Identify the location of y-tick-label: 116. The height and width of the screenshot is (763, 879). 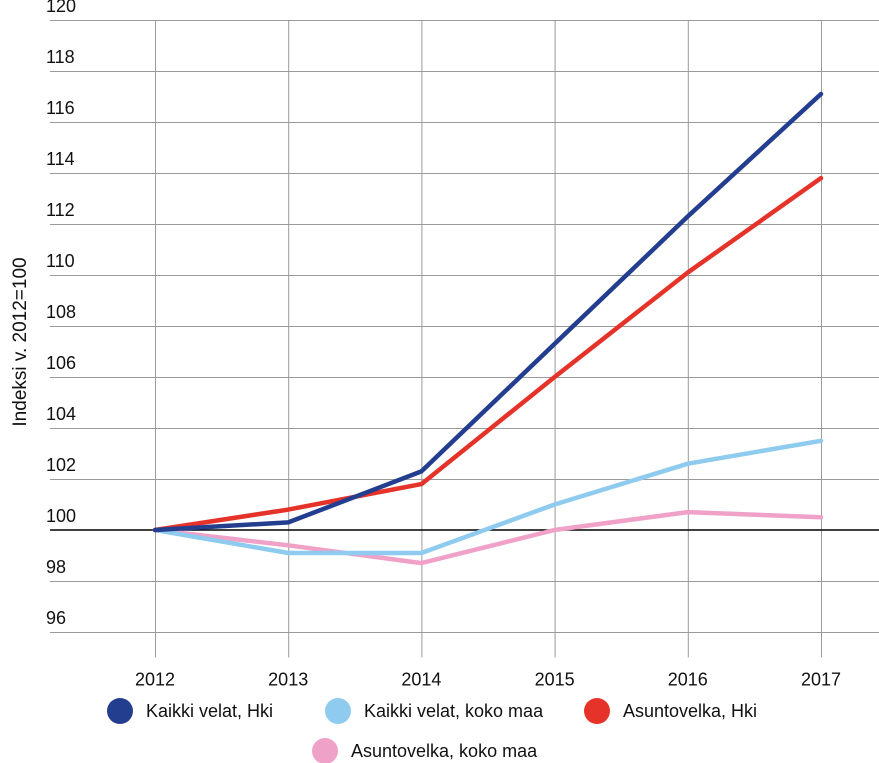
(60, 108).